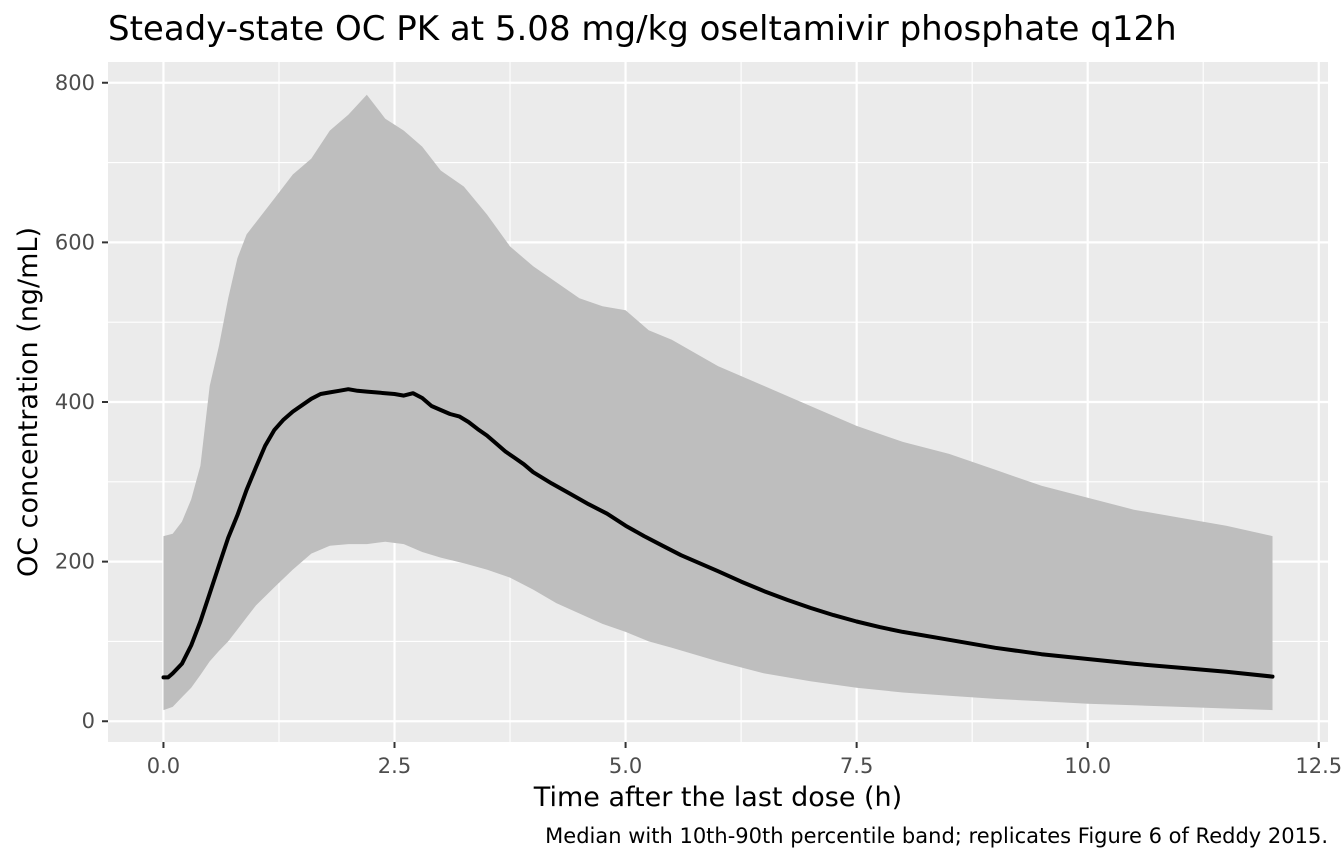  What do you see at coordinates (163, 766) in the screenshot?
I see `x-tick-label: 0.0` at bounding box center [163, 766].